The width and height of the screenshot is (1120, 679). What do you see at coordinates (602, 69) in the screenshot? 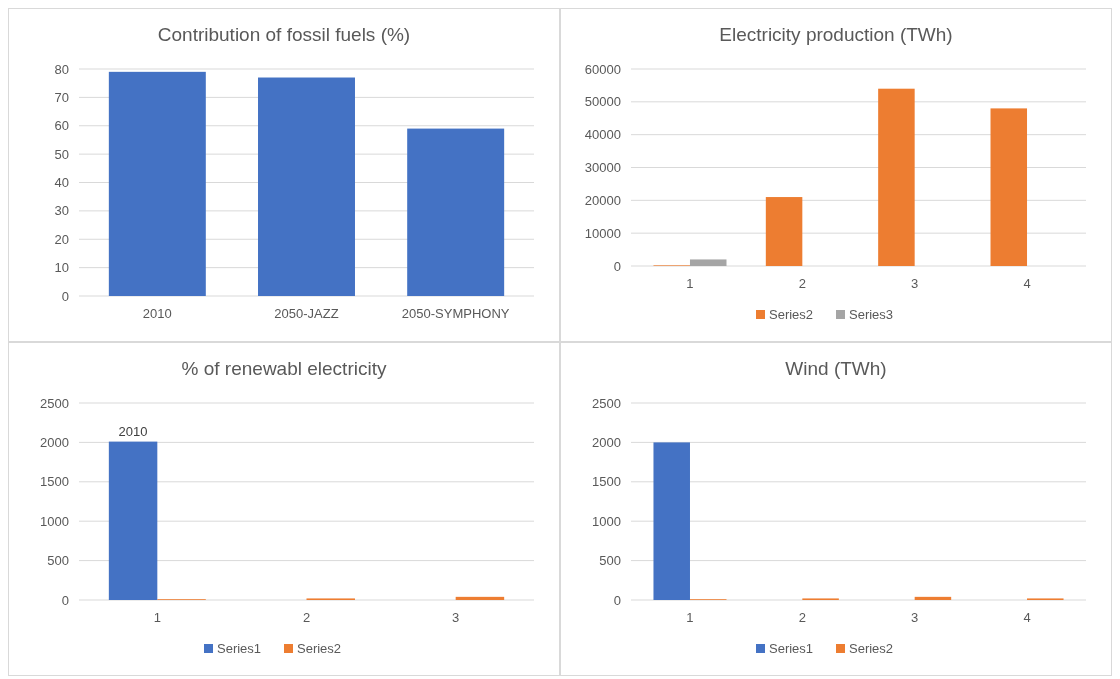
I see `y-tick-label: 60000` at bounding box center [602, 69].